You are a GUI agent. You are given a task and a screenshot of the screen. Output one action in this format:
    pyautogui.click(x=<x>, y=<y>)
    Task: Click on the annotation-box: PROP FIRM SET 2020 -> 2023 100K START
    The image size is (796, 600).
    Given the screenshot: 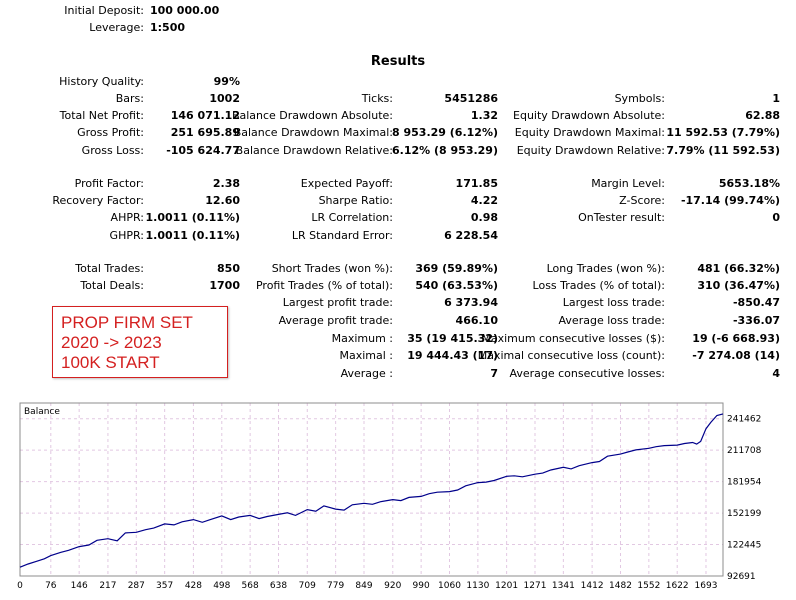 What is the action you would take?
    pyautogui.click(x=140, y=342)
    